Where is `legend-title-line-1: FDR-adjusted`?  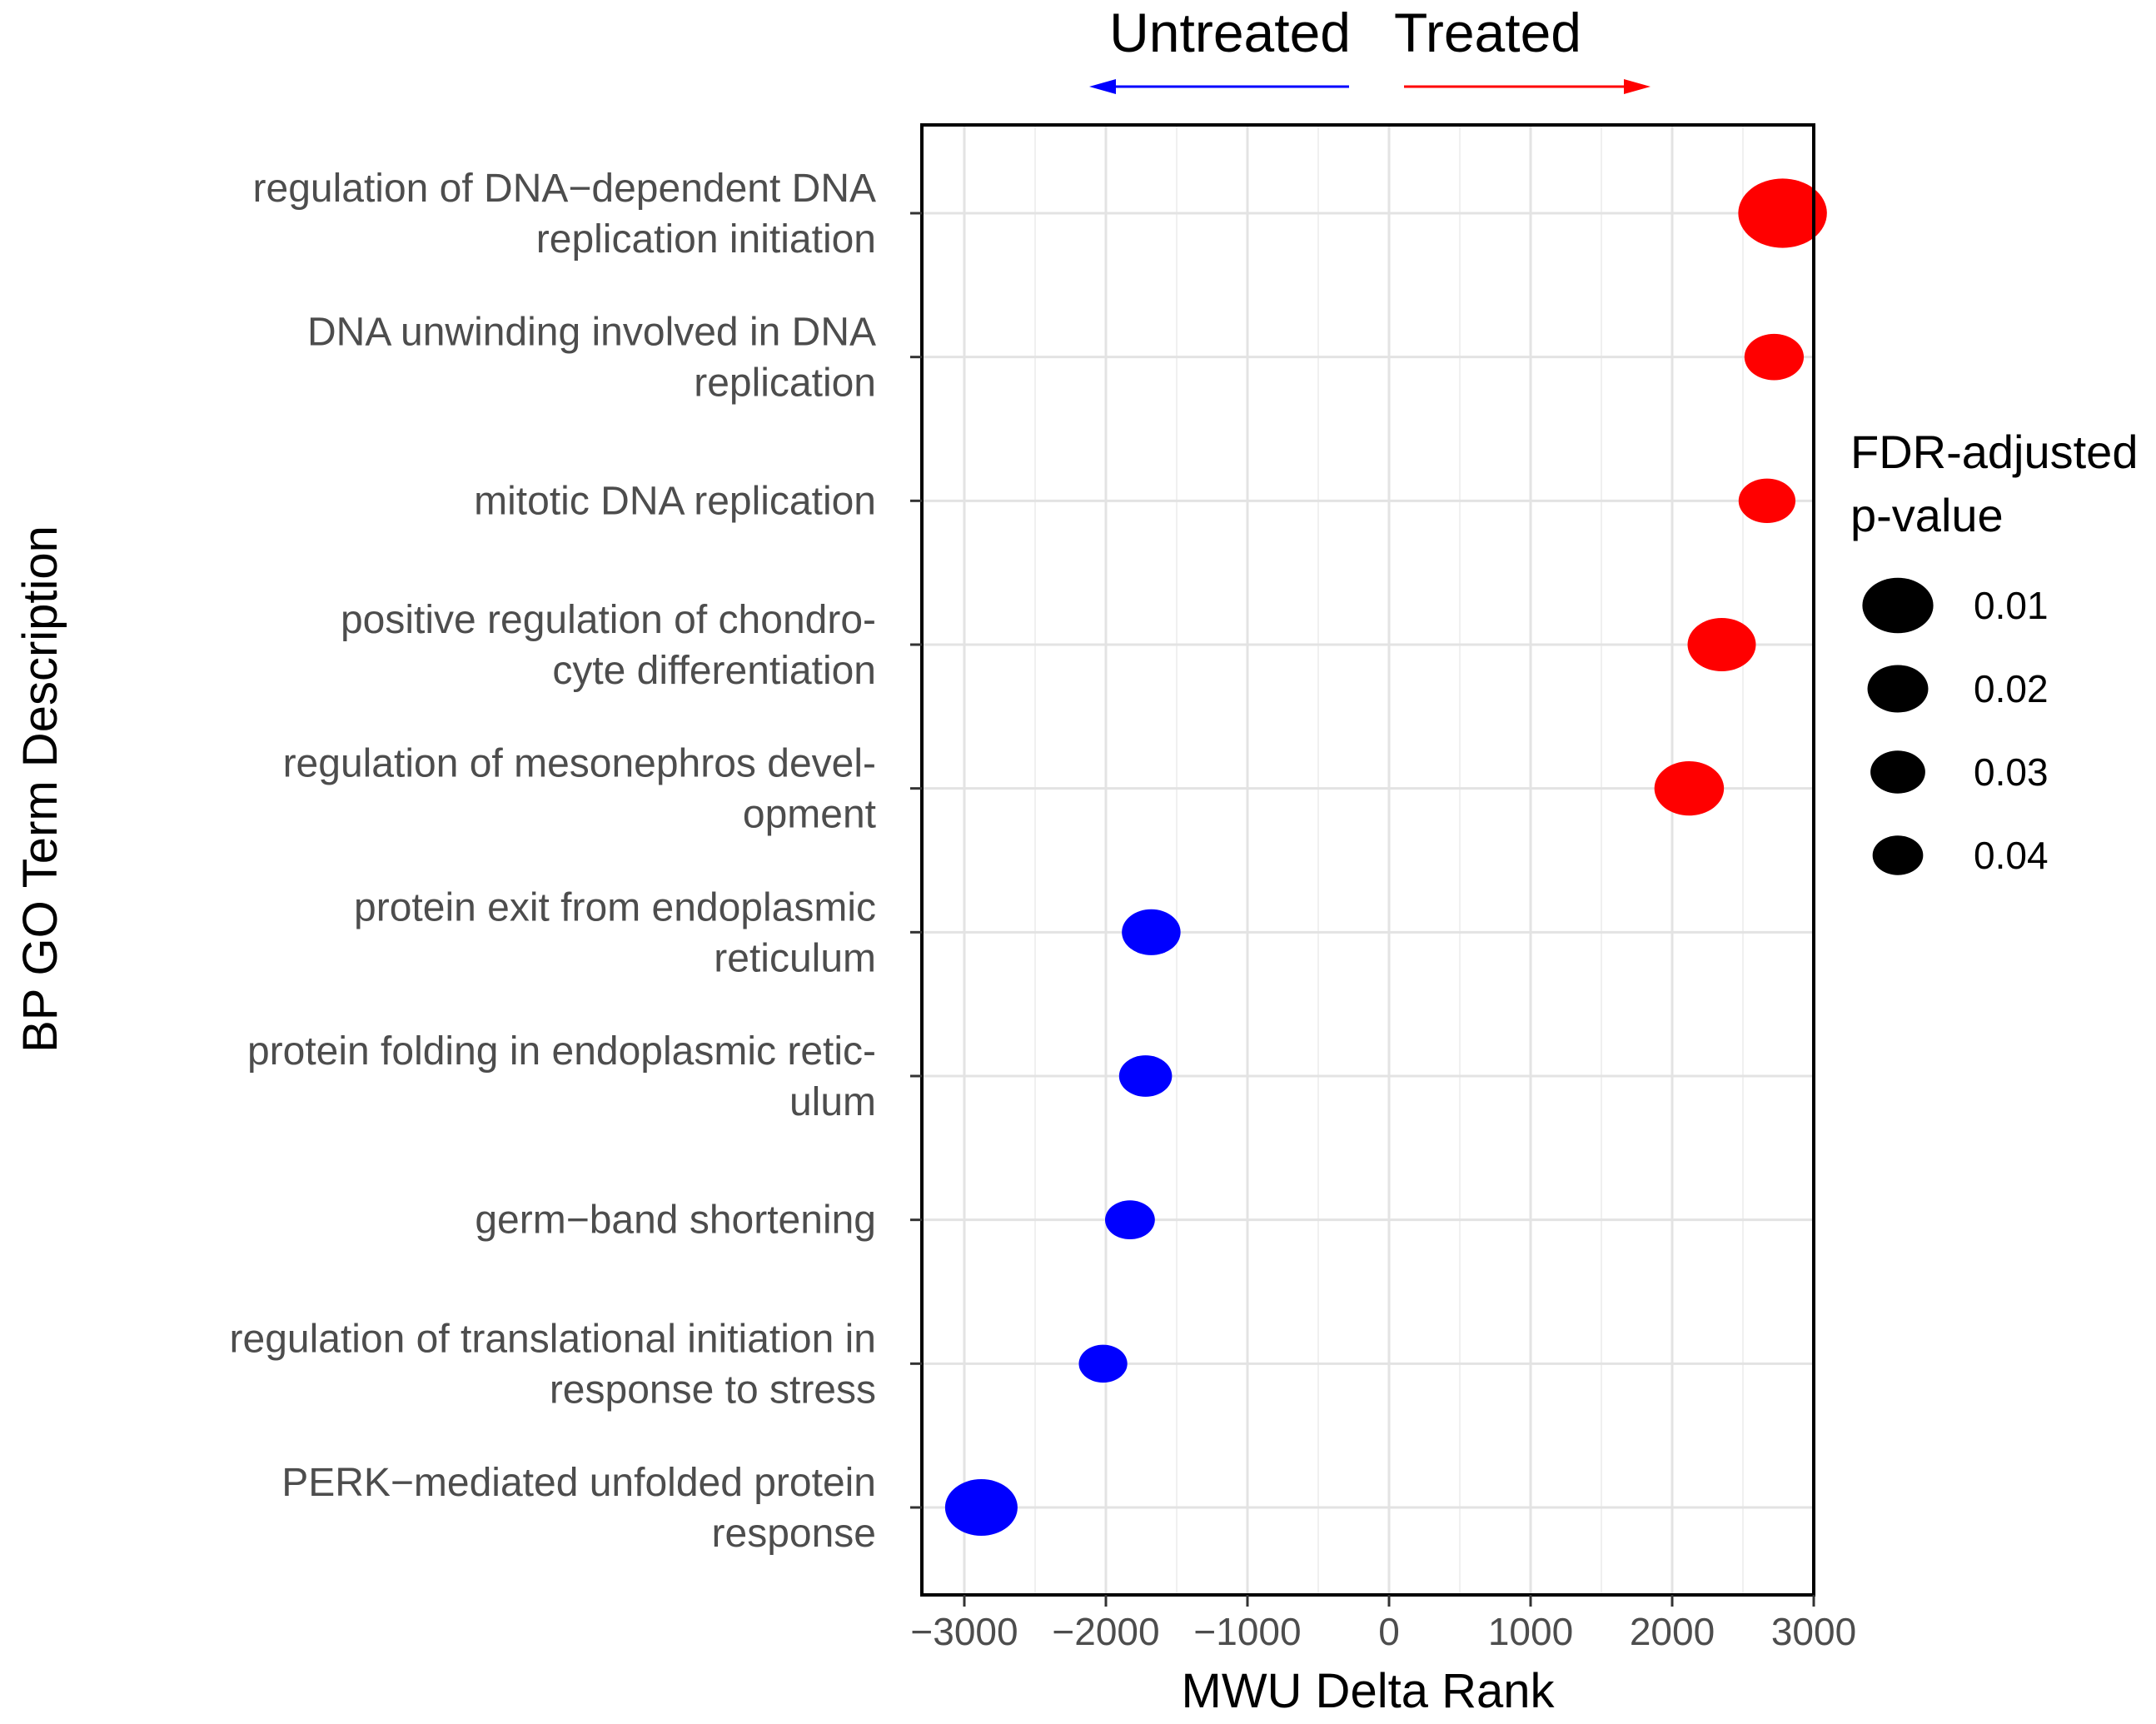
legend-title-line-1: FDR-adjusted is located at coordinates (1994, 452).